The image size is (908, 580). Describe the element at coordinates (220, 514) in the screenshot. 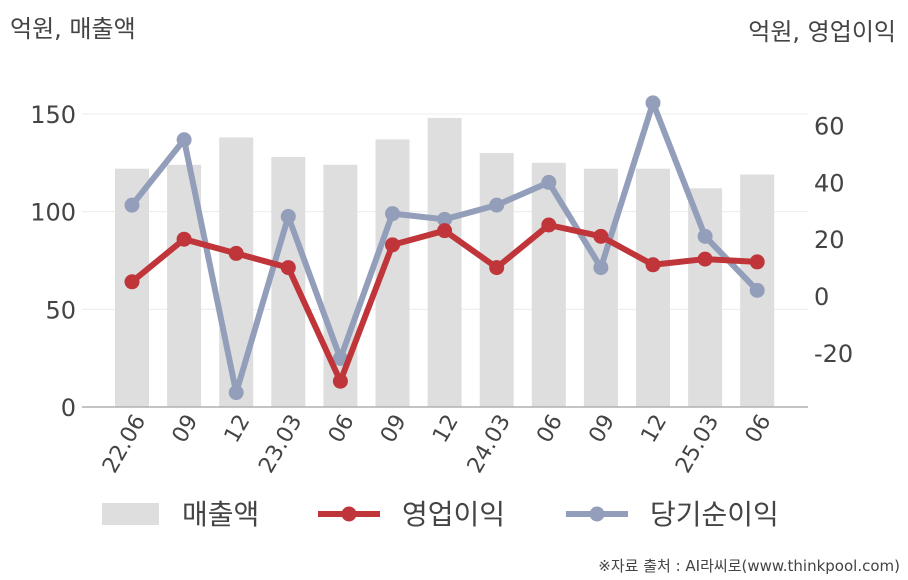

I see `legend-label: 매출액` at that location.